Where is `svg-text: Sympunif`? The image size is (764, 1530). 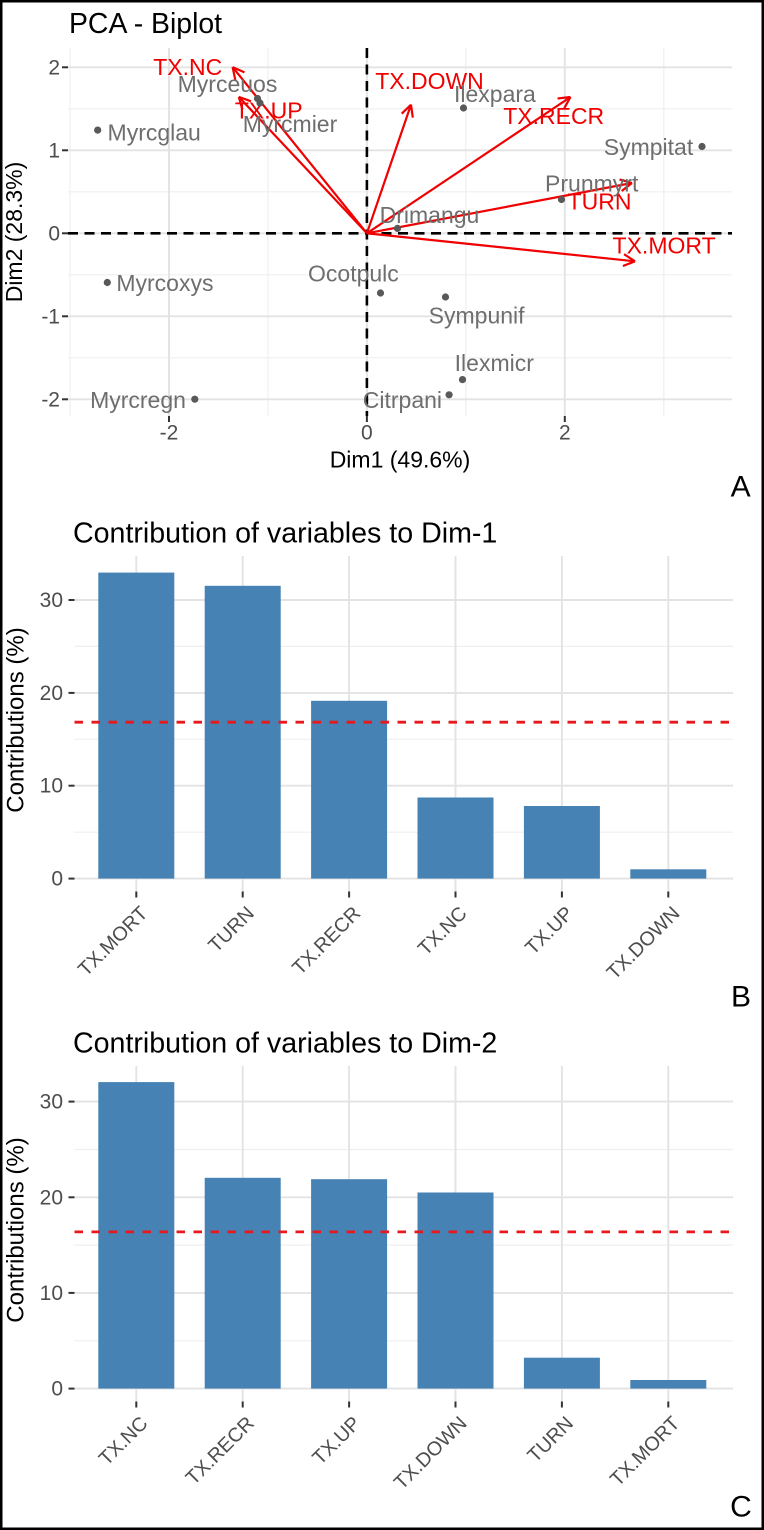 svg-text: Sympunif is located at coordinates (477, 315).